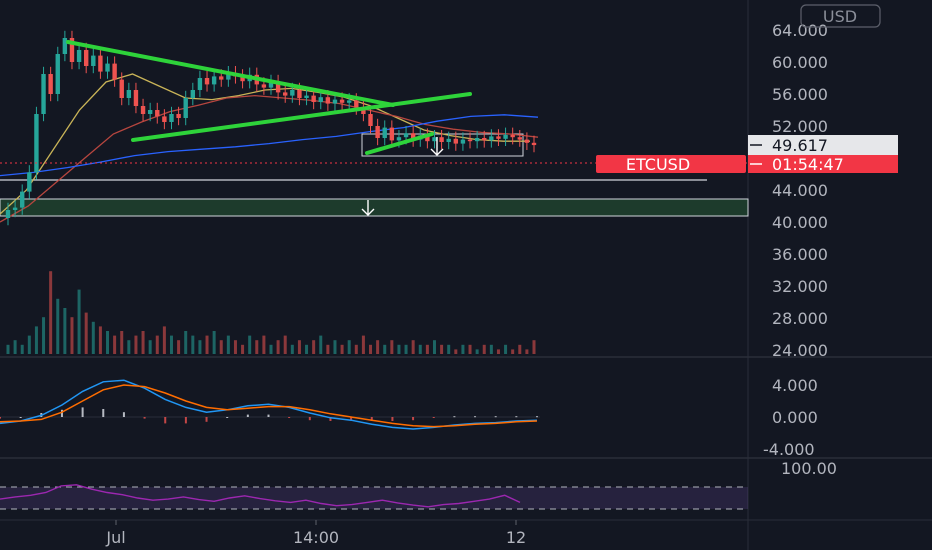 The image size is (932, 550). What do you see at coordinates (315, 533) in the screenshot?
I see `time-axis: Jul 14:00 12` at bounding box center [315, 533].